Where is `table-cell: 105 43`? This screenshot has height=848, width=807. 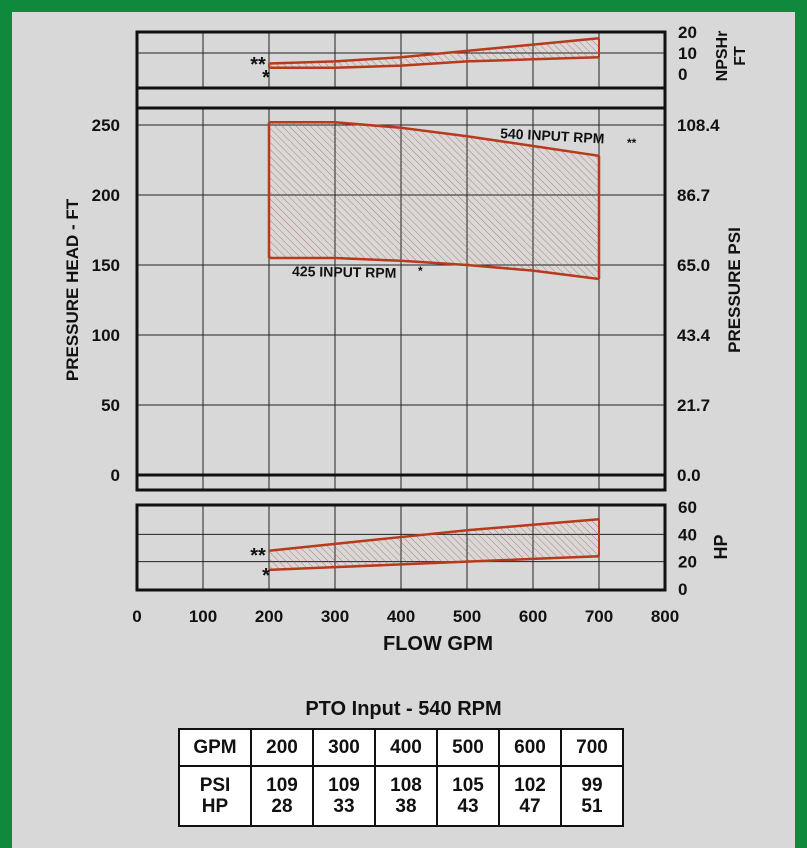 table-cell: 105 43 is located at coordinates (468, 796).